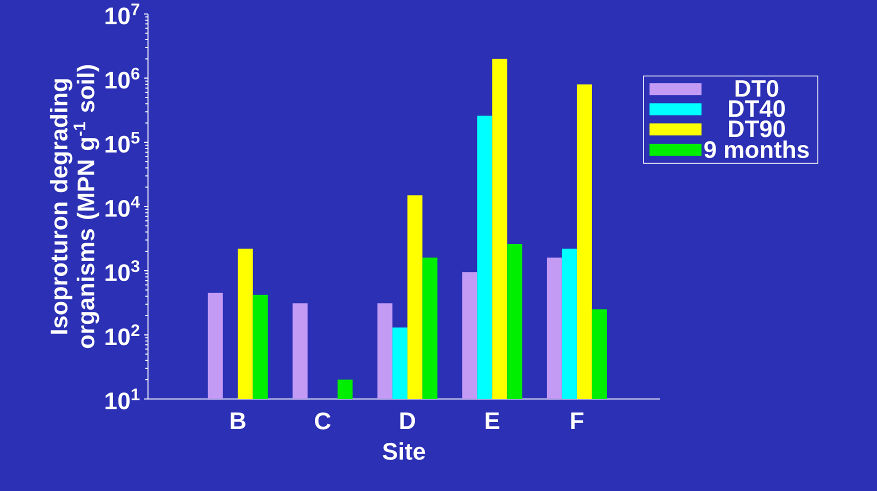  What do you see at coordinates (757, 88) in the screenshot?
I see `legend-label: DT0` at bounding box center [757, 88].